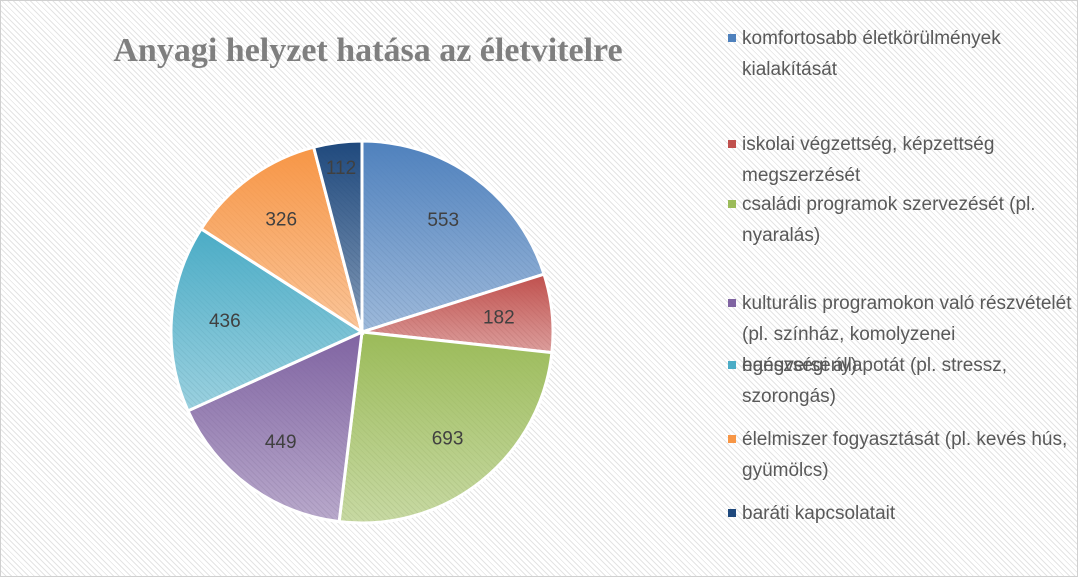 This screenshot has width=1078, height=577. I want to click on data-label: 449, so click(281, 442).